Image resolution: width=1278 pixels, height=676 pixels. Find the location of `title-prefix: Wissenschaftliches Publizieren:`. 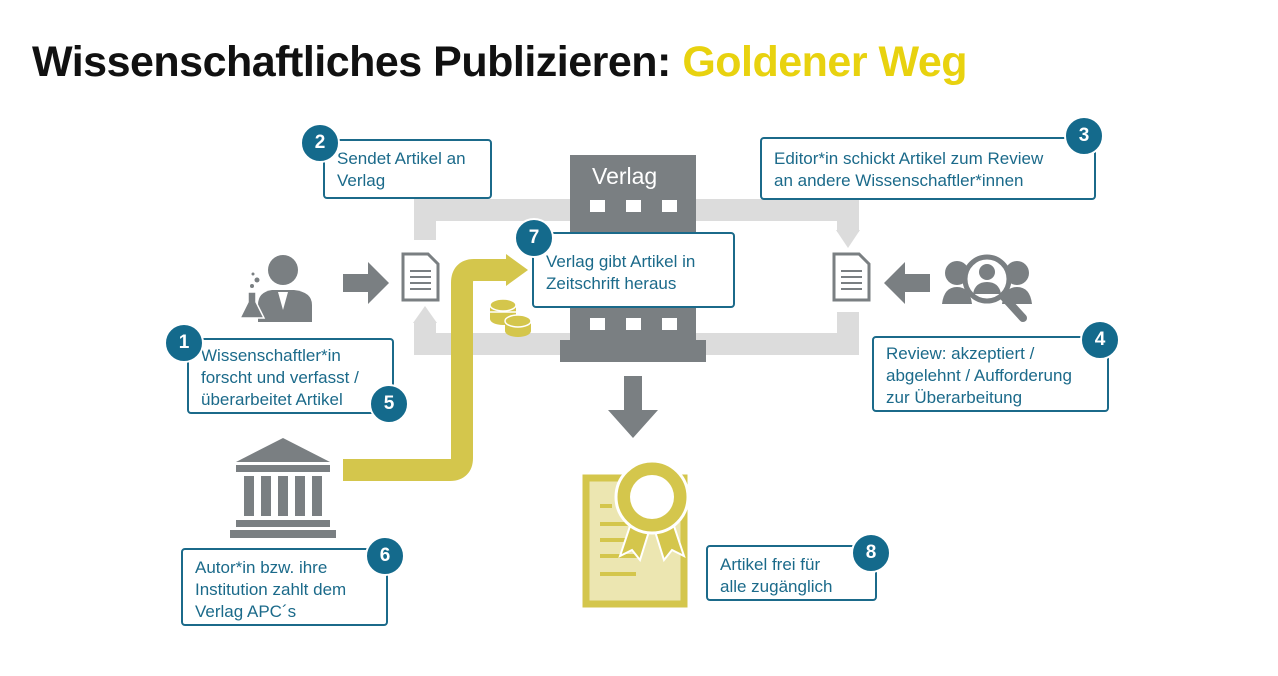

title-prefix: Wissenschaftliches Publizieren: is located at coordinates (351, 62).